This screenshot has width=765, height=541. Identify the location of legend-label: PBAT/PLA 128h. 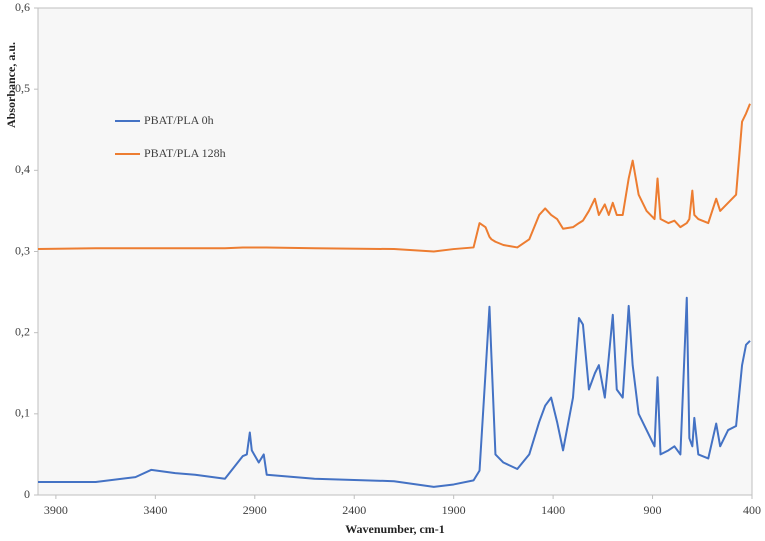
(185, 153).